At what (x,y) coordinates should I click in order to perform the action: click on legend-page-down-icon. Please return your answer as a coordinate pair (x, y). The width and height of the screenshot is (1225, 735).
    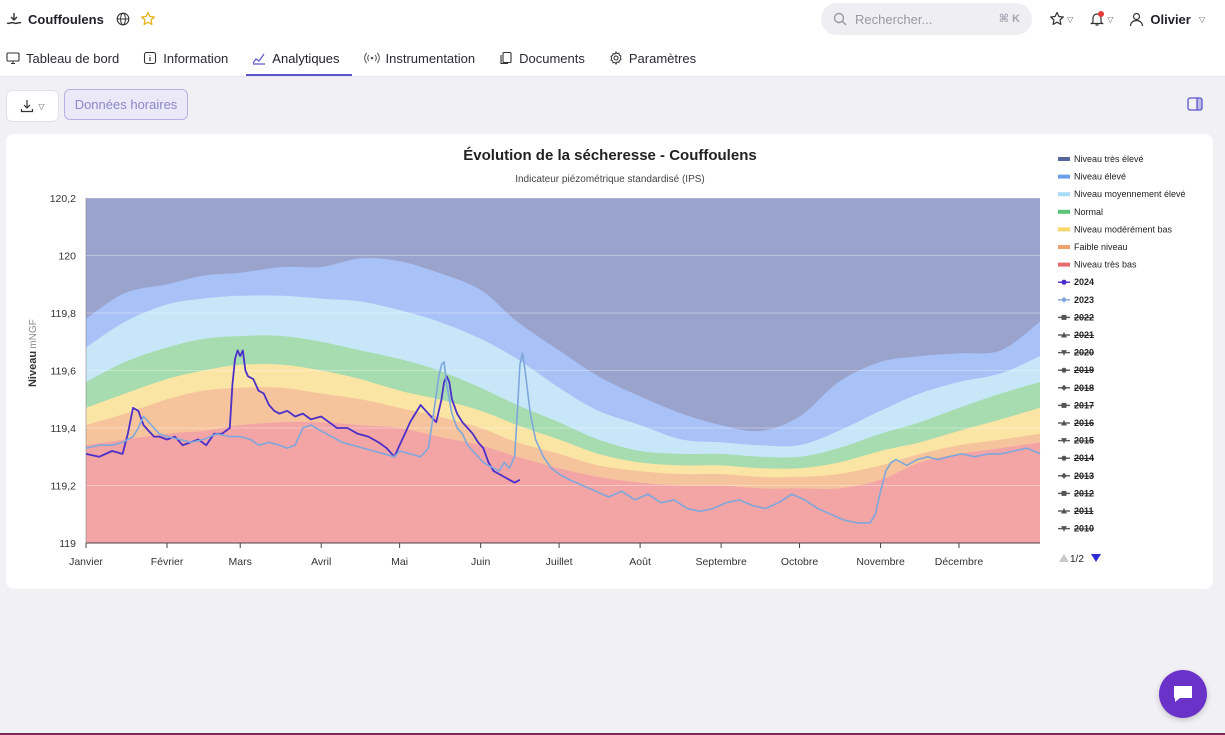
    Looking at the image, I should click on (1096, 558).